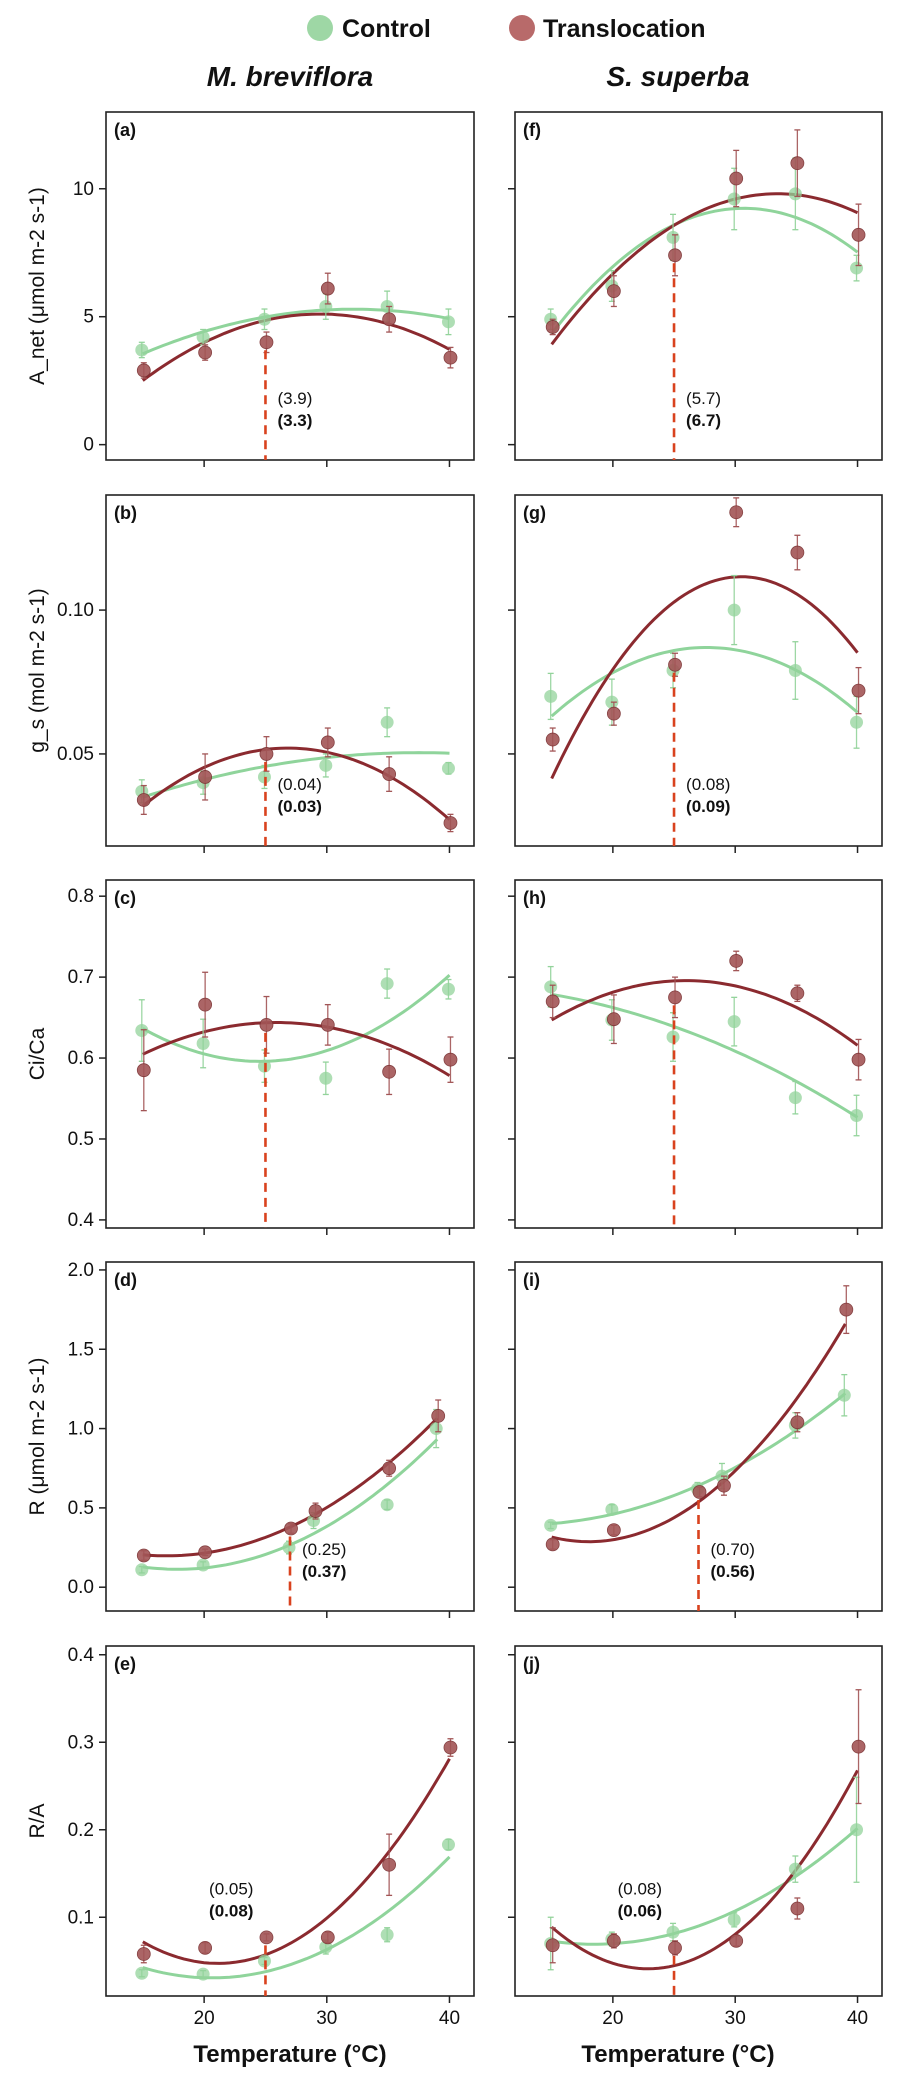 The width and height of the screenshot is (902, 2076). What do you see at coordinates (299, 784) in the screenshot?
I see `annotation-control-value: (0.04)` at bounding box center [299, 784].